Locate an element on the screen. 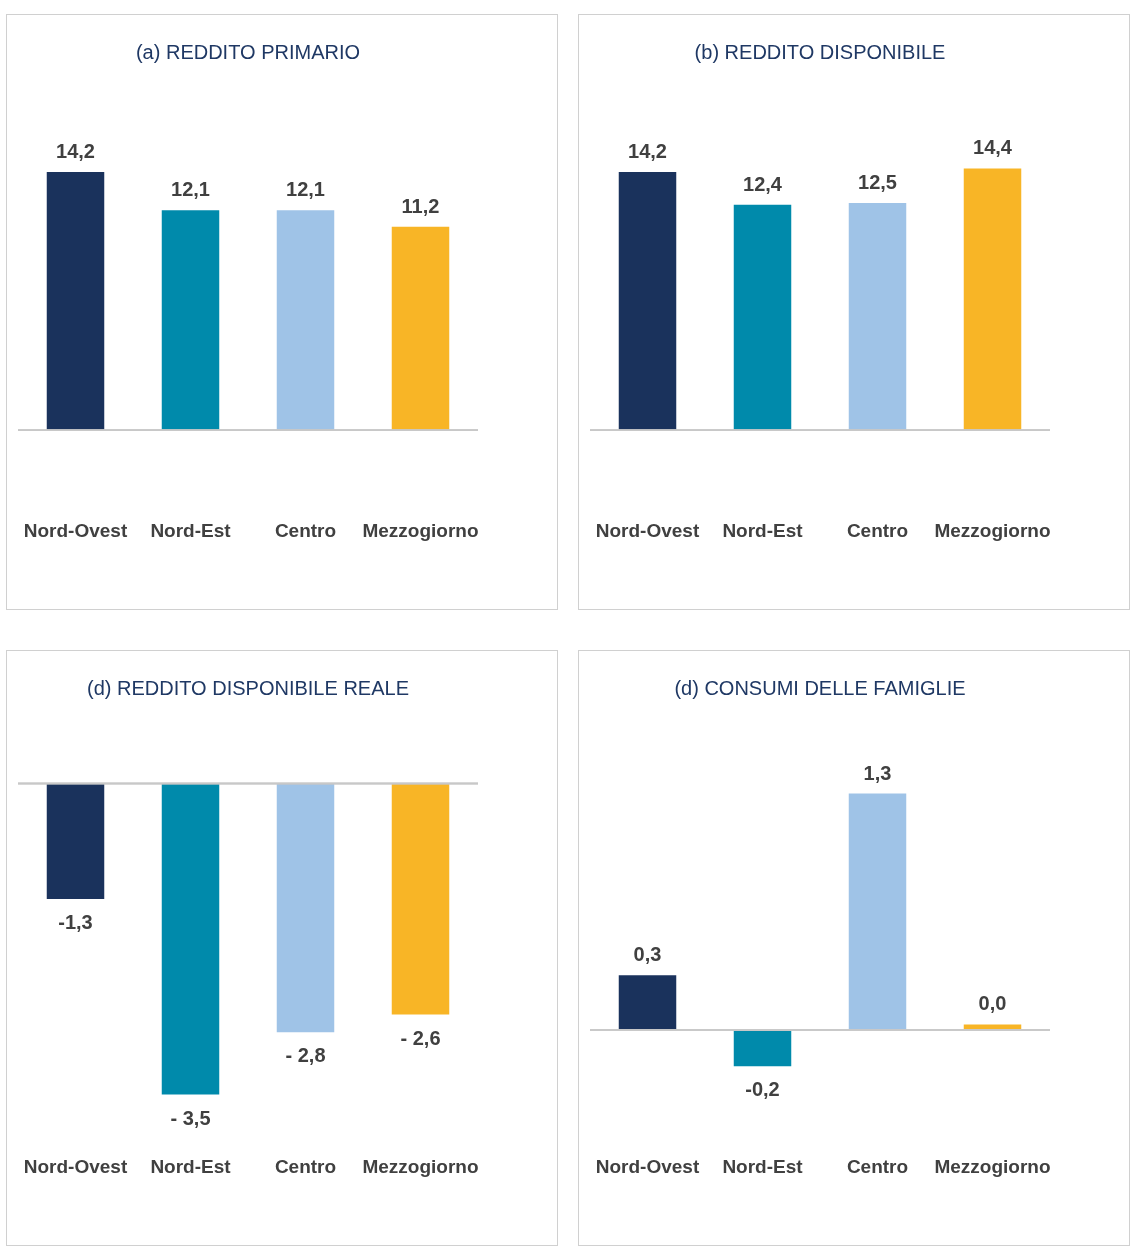 This screenshot has height=1253, width=1136. data-label: -1,3 is located at coordinates (75, 922).